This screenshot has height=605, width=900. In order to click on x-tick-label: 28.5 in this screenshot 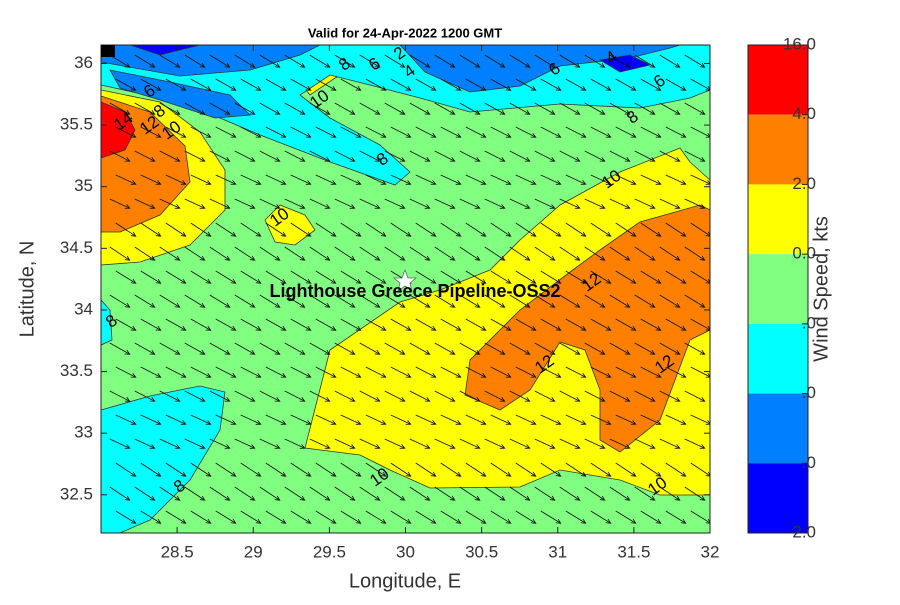, I will do `click(177, 551)`.